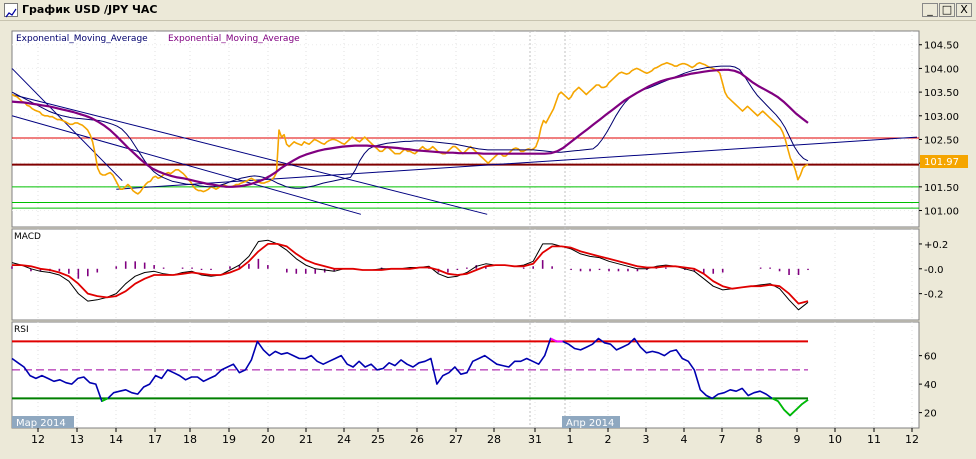 The image size is (976, 459). Describe the element at coordinates (27, 237) in the screenshot. I see `macd-title: MACD` at that location.